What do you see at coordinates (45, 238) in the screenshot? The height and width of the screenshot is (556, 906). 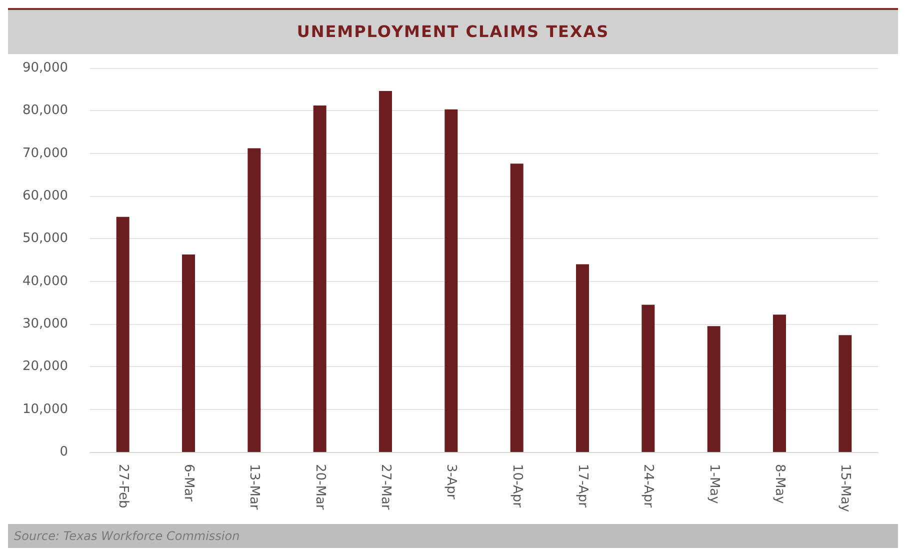 I see `y-tick-label: 50,000` at bounding box center [45, 238].